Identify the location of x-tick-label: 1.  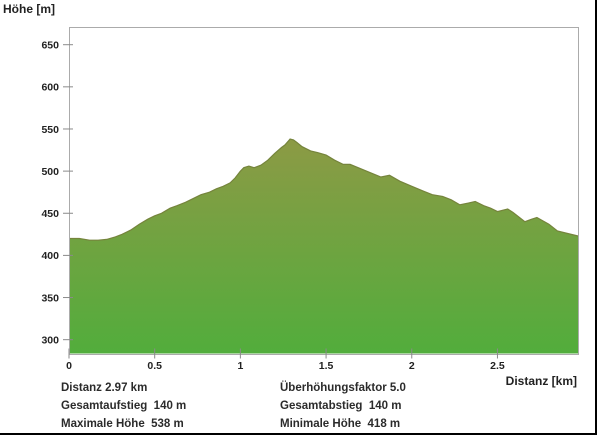
(240, 366).